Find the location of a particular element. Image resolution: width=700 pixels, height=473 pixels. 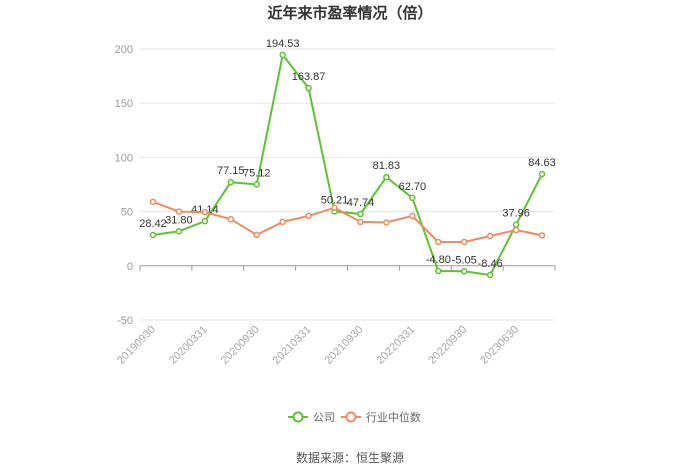

x-tick-label: 20210930 is located at coordinates (343, 345).